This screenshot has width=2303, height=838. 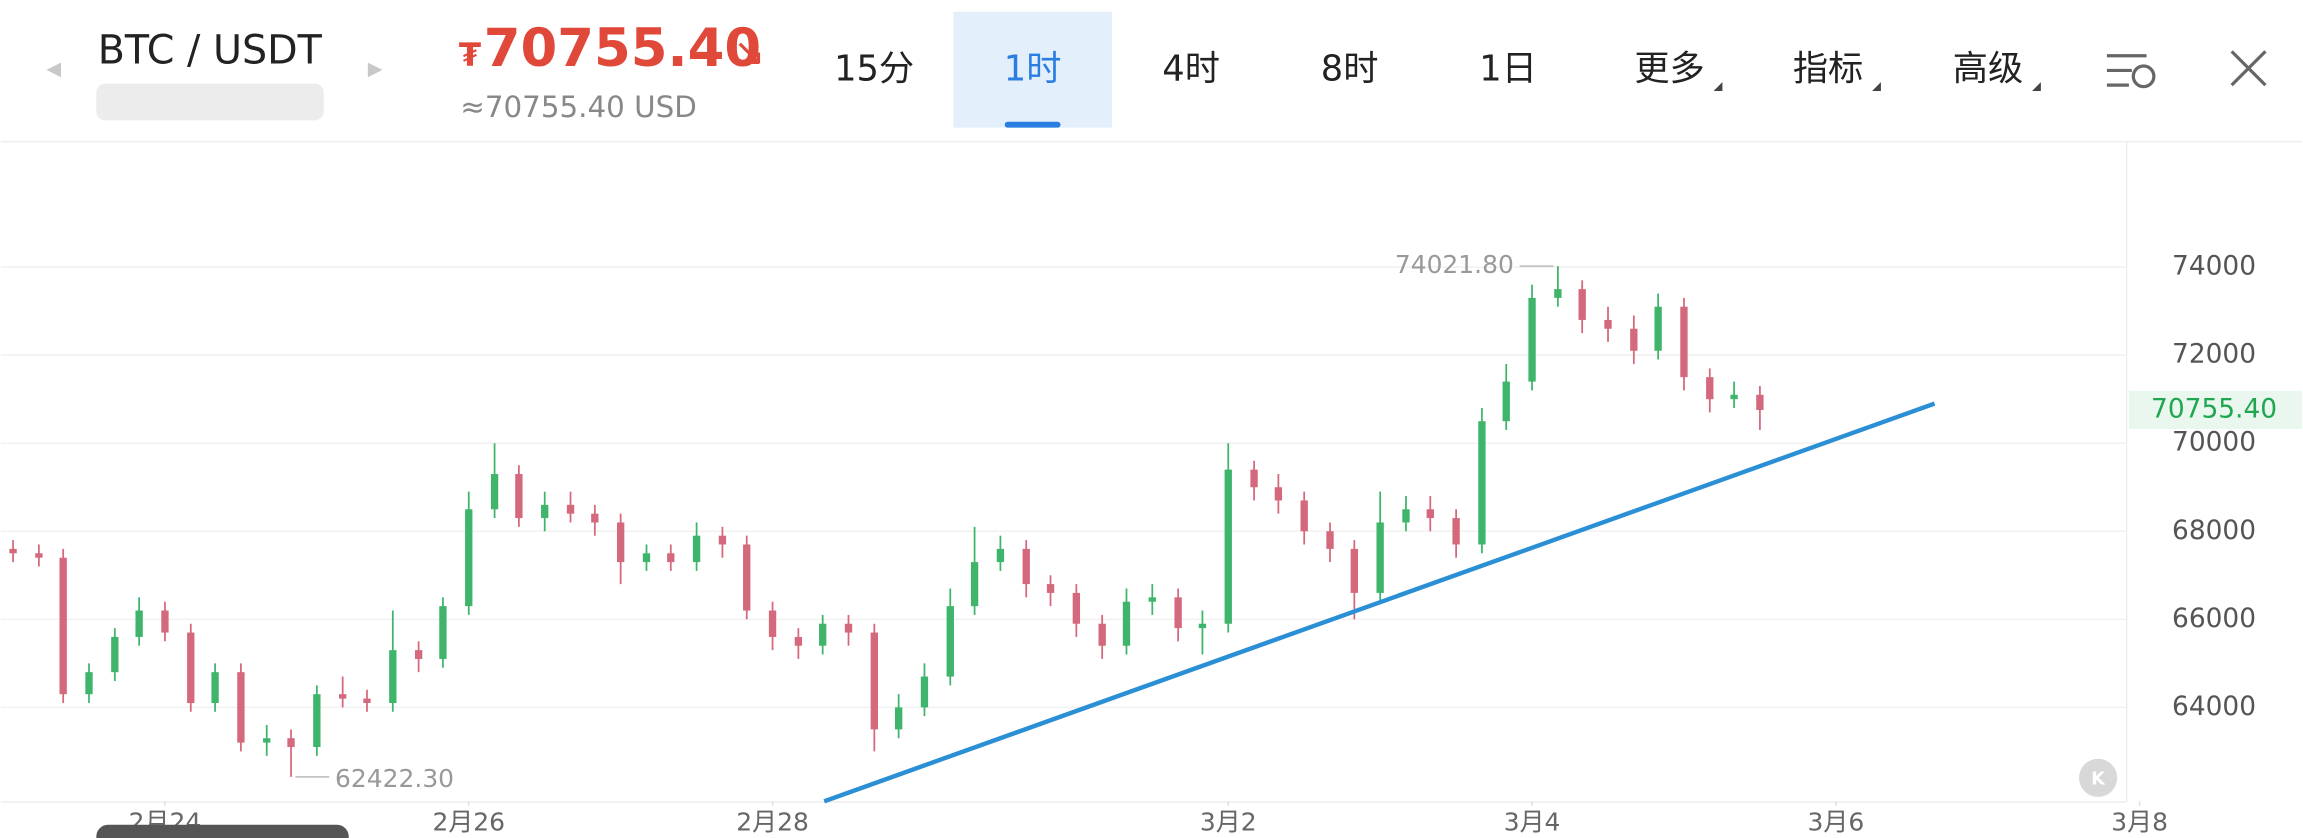 What do you see at coordinates (2098, 777) in the screenshot?
I see `reset-button` at bounding box center [2098, 777].